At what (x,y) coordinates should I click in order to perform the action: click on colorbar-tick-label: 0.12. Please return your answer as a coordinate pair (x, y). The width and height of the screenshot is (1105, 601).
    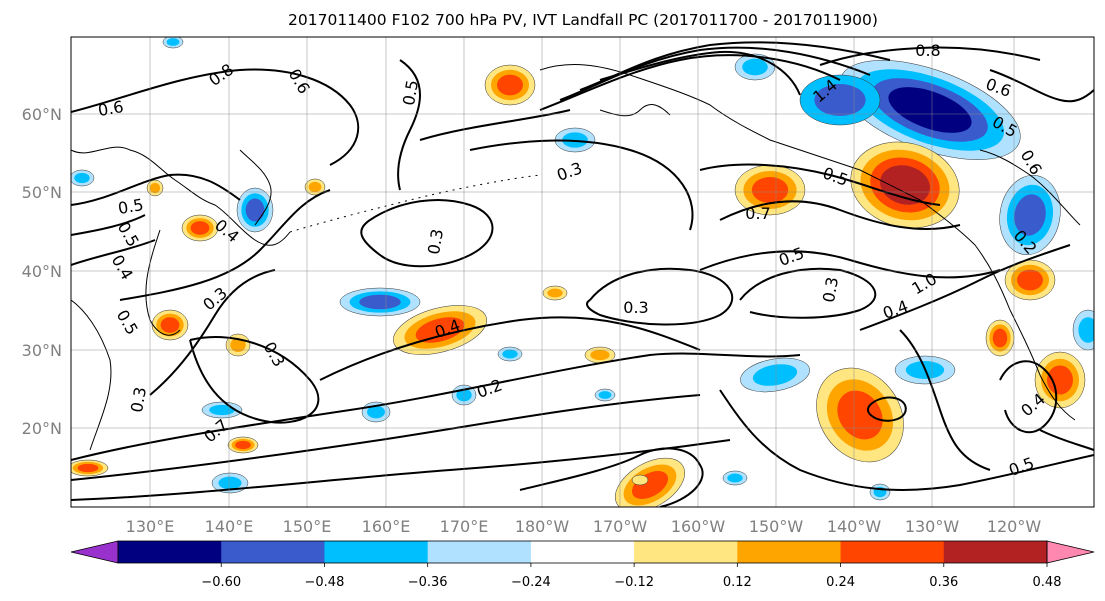
    Looking at the image, I should click on (737, 582).